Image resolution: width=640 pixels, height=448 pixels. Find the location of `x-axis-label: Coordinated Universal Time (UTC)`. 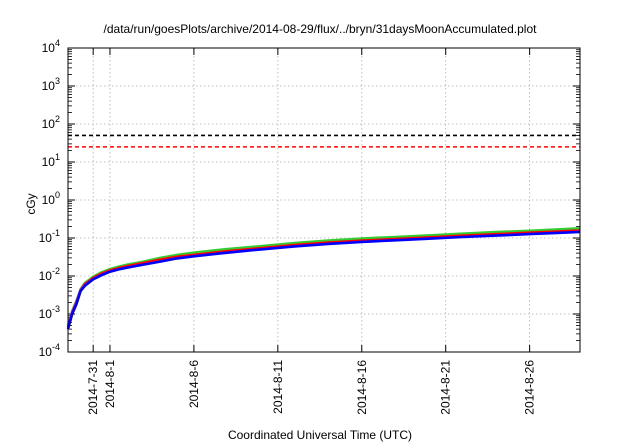

x-axis-label: Coordinated Universal Time (UTC) is located at coordinates (320, 435).